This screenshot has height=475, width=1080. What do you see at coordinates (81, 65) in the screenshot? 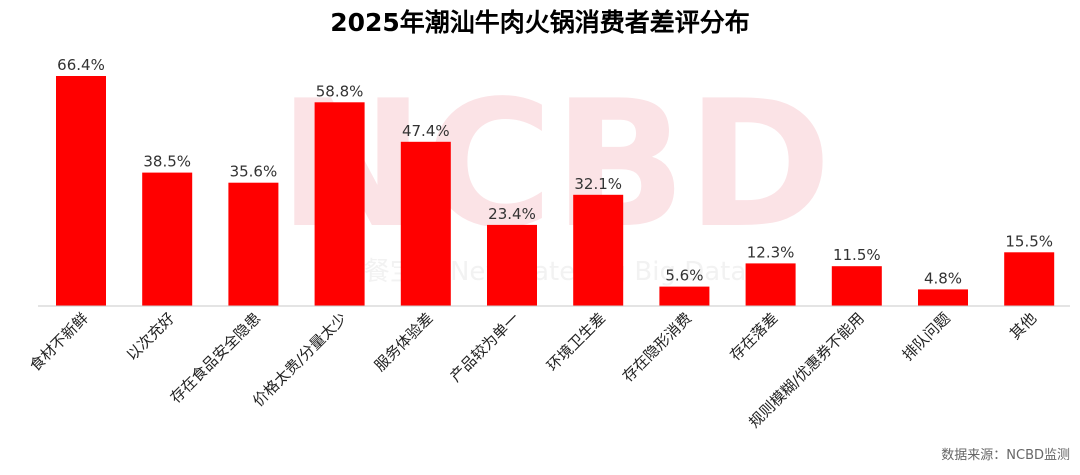
I see `value-label: 66.4%` at bounding box center [81, 65].